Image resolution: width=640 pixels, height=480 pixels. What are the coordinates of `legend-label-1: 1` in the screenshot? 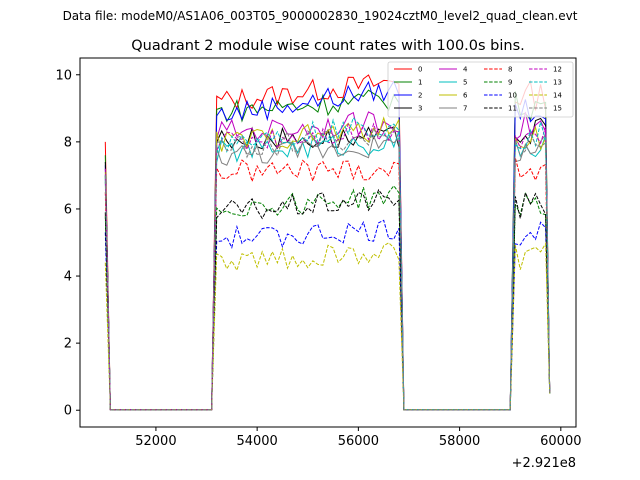 It's located at (420, 83).